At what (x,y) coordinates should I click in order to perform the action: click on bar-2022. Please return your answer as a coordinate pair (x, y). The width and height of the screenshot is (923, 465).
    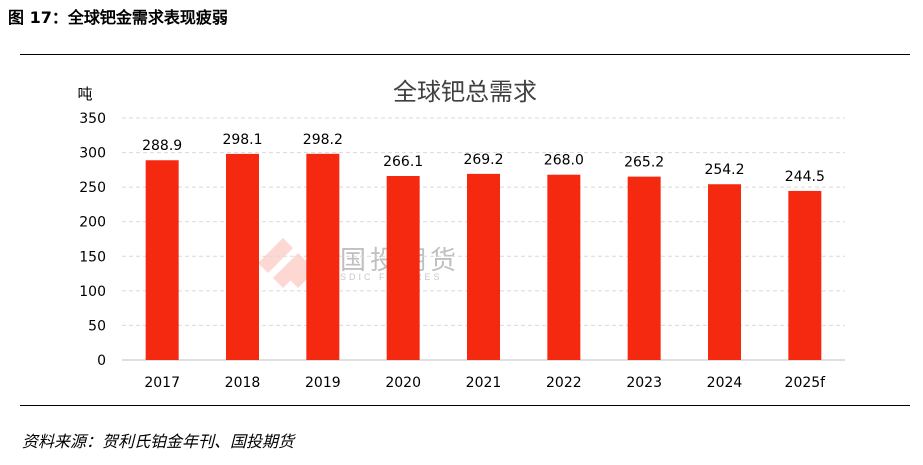
    Looking at the image, I should click on (564, 267).